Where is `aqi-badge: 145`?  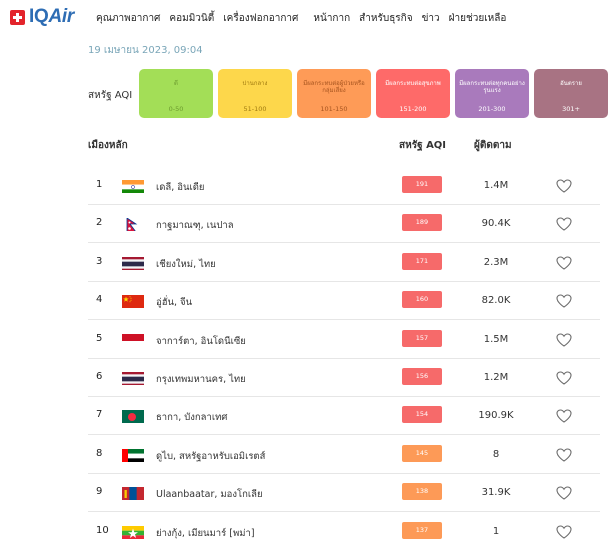
aqi-badge: 145 is located at coordinates (422, 453).